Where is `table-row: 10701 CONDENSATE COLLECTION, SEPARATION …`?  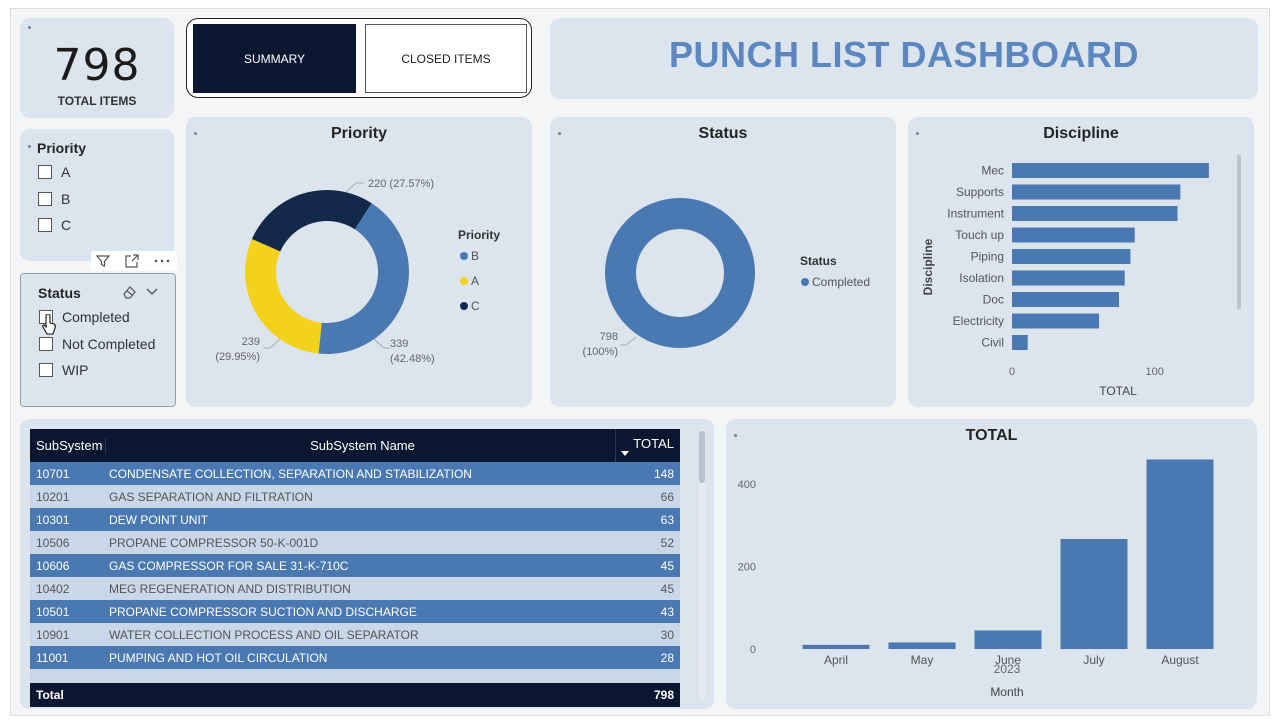 table-row: 10701 CONDENSATE COLLECTION, SEPARATION … is located at coordinates (355, 473).